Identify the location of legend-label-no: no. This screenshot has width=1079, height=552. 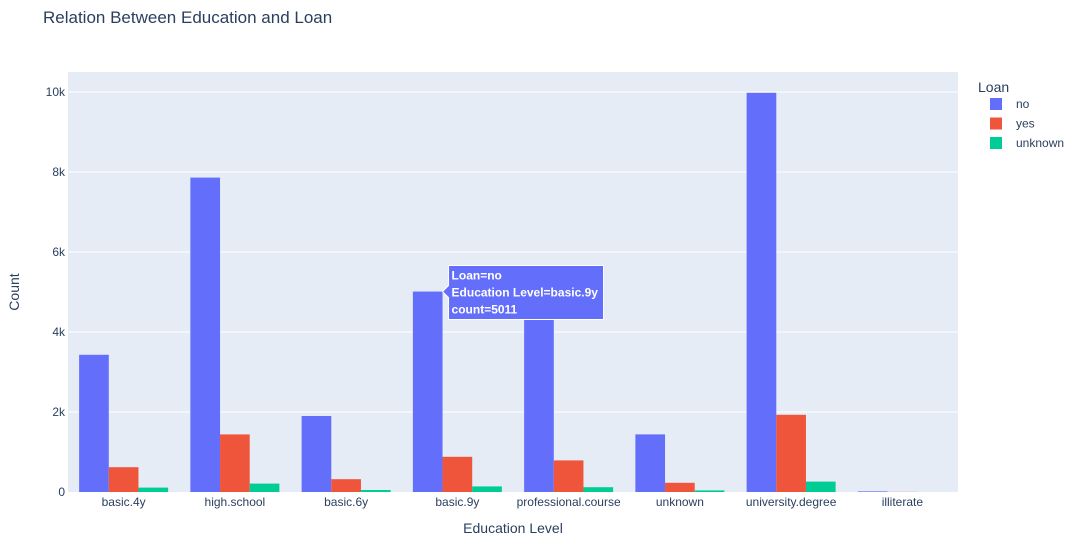
(1023, 104).